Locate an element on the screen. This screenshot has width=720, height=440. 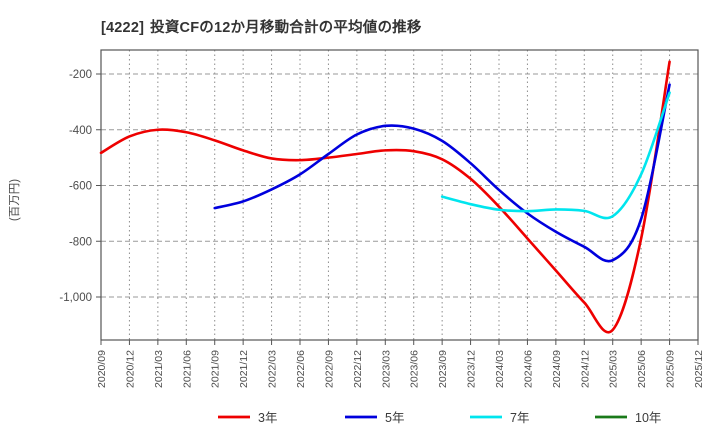
x-tick-label: 2023/09 is located at coordinates (443, 369).